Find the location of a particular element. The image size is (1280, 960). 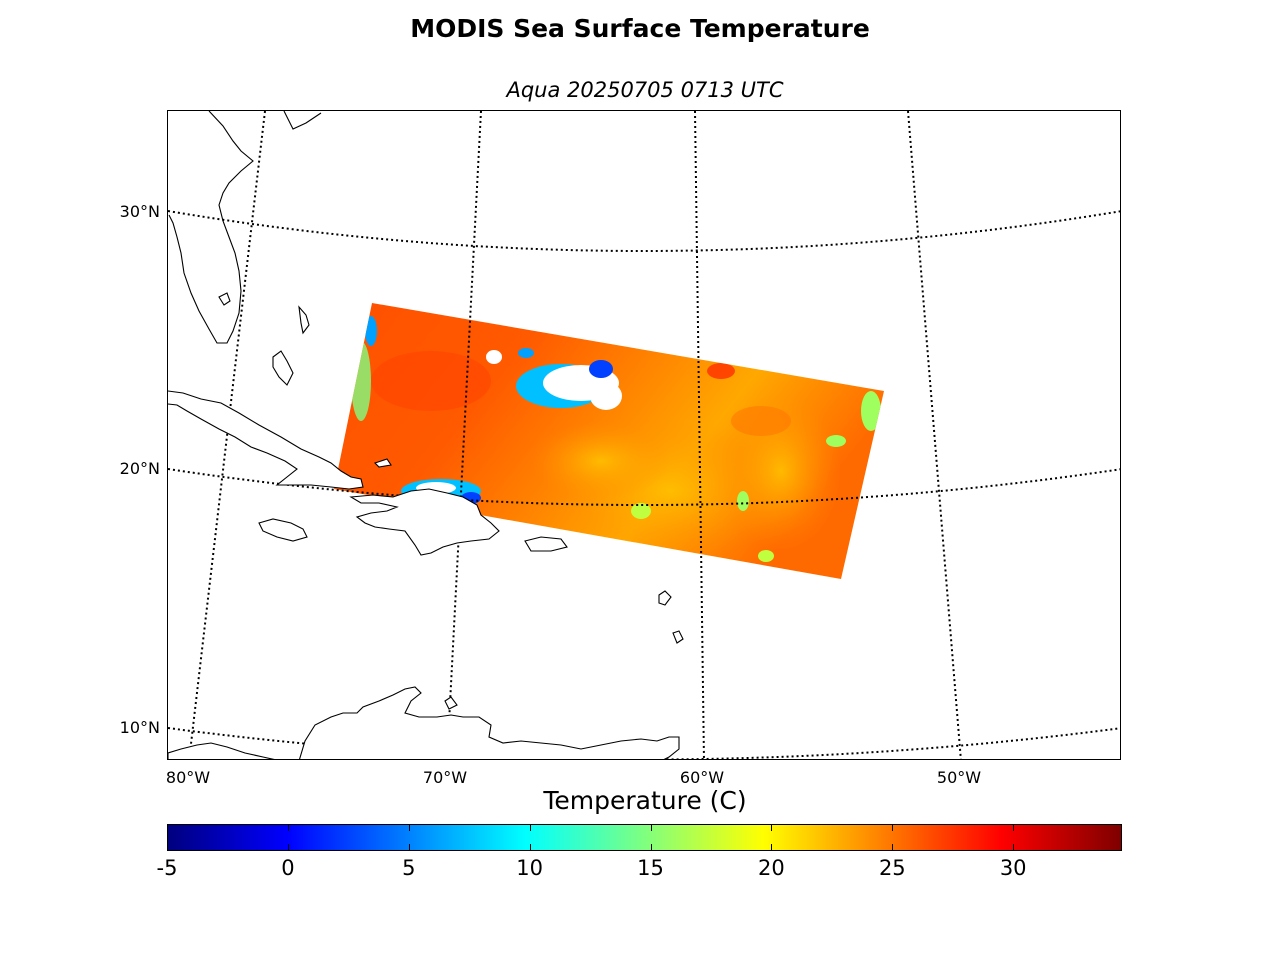

lon-label-50w: 50°W is located at coordinates (959, 777).